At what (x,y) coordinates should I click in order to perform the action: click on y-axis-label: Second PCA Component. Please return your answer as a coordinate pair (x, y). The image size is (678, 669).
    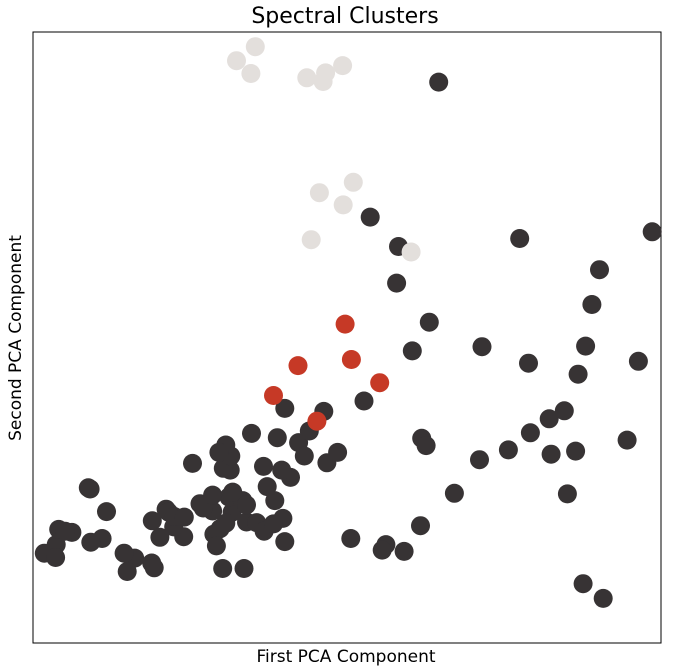
    Looking at the image, I should click on (16, 338).